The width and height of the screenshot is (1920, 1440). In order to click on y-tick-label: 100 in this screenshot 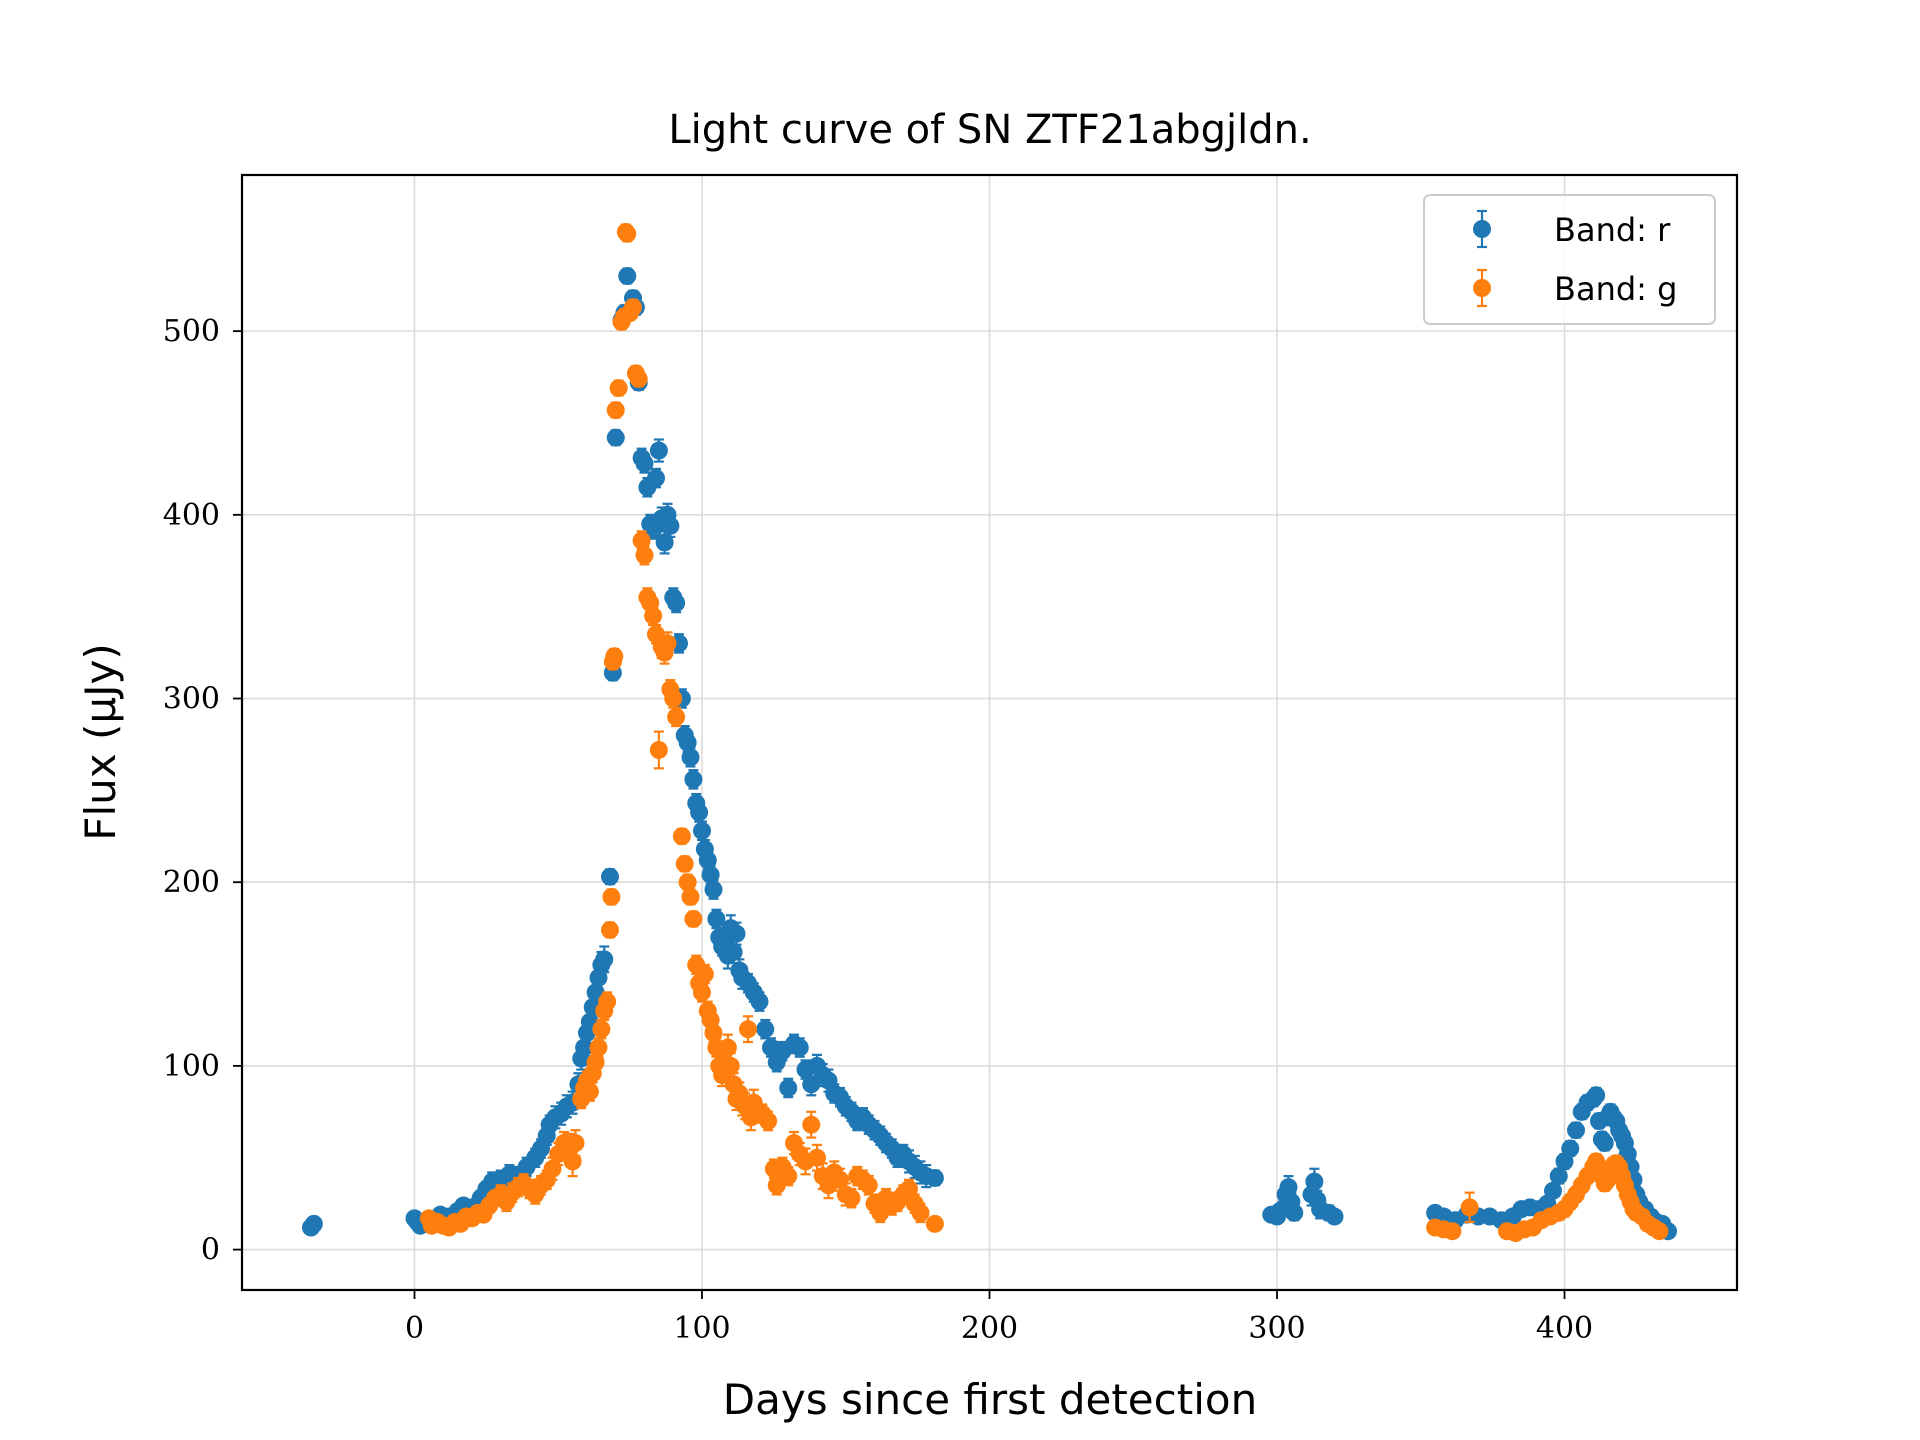, I will do `click(191, 1066)`.